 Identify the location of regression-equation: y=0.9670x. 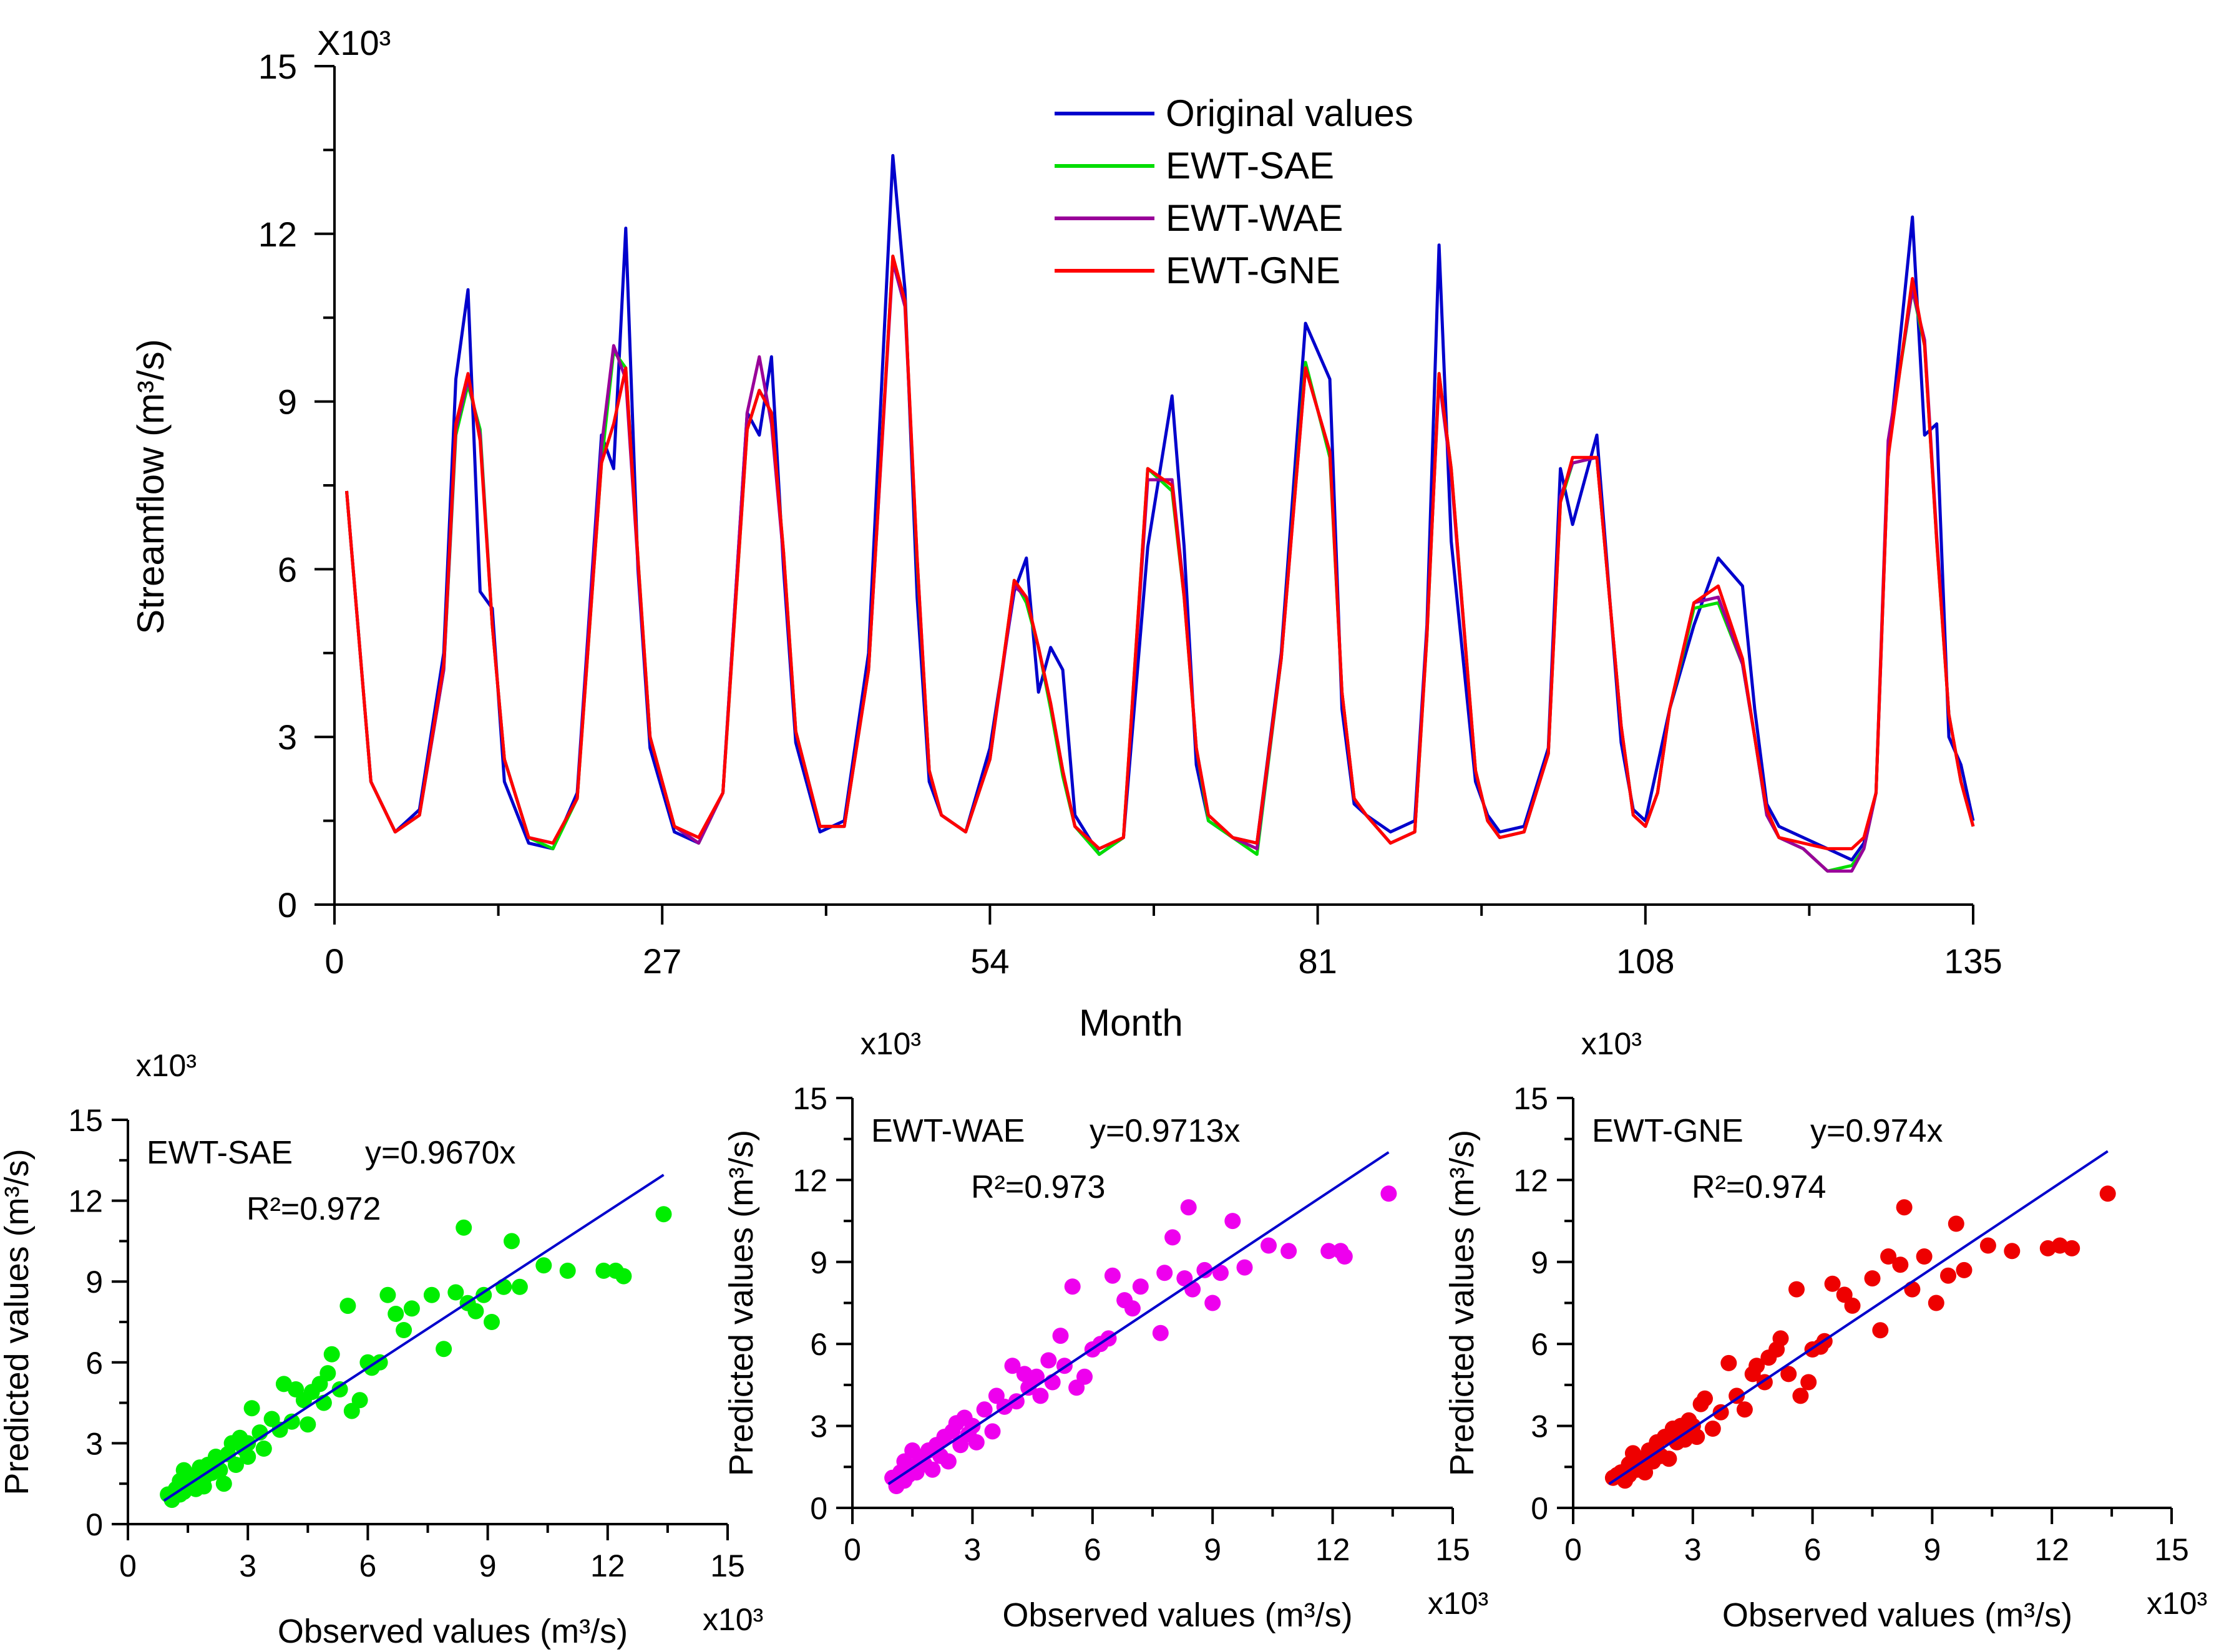
(440, 1153).